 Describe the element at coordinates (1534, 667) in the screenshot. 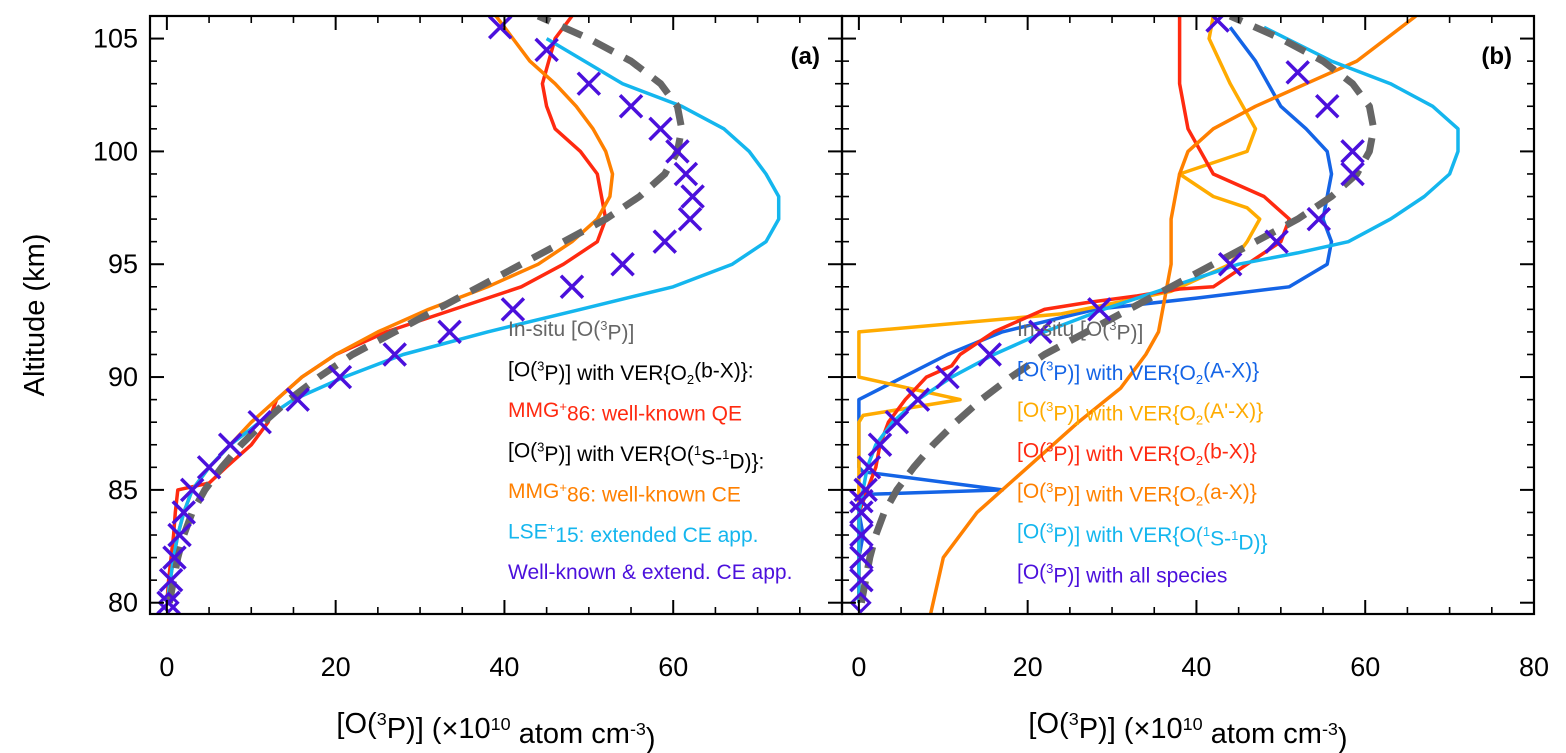

I see `x-tick-label: 80` at that location.